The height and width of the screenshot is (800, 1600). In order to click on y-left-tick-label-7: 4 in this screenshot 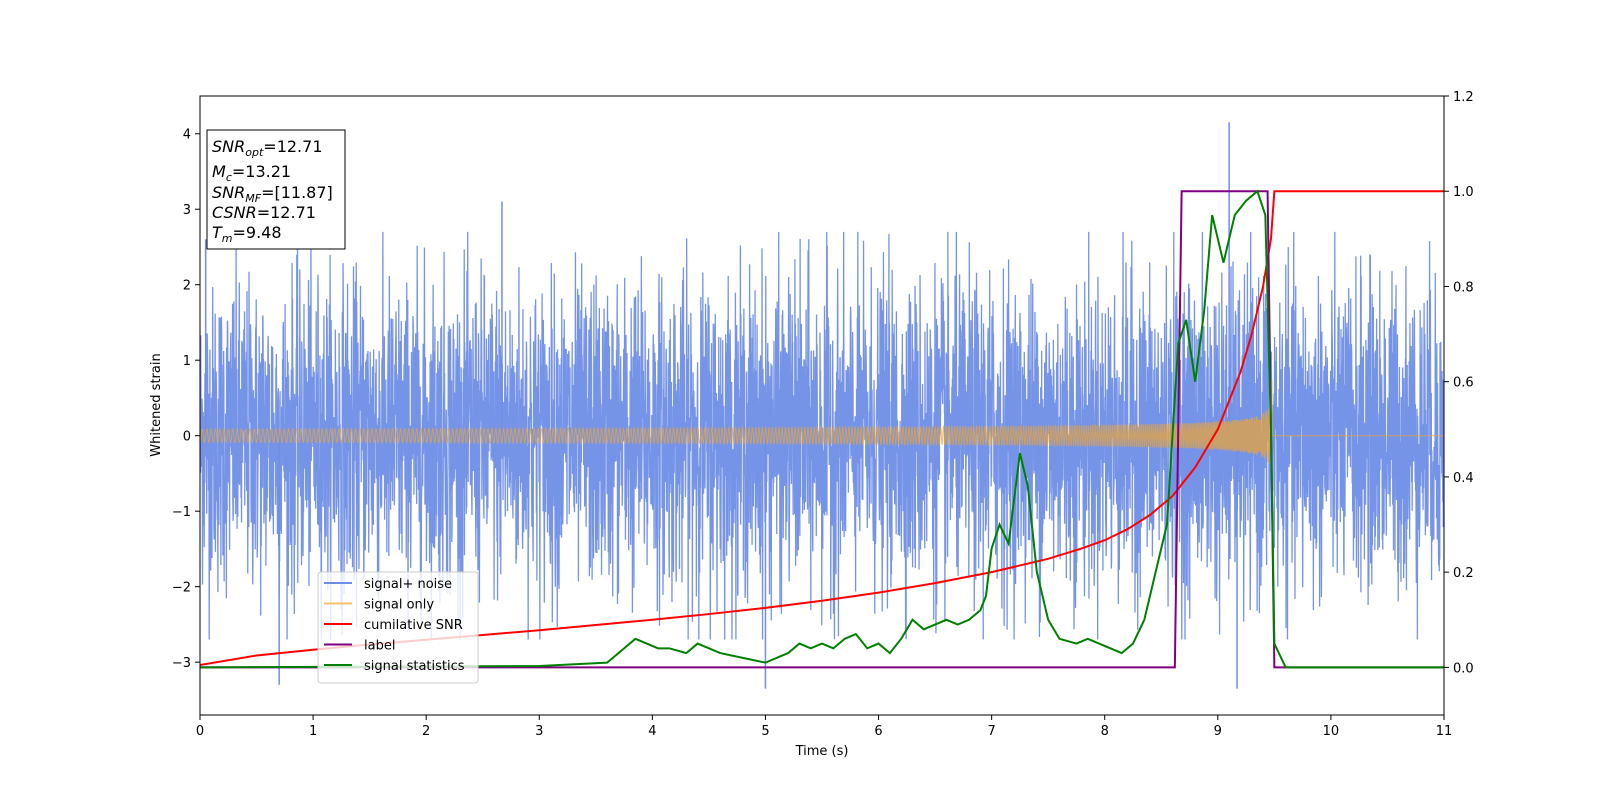, I will do `click(187, 135)`.